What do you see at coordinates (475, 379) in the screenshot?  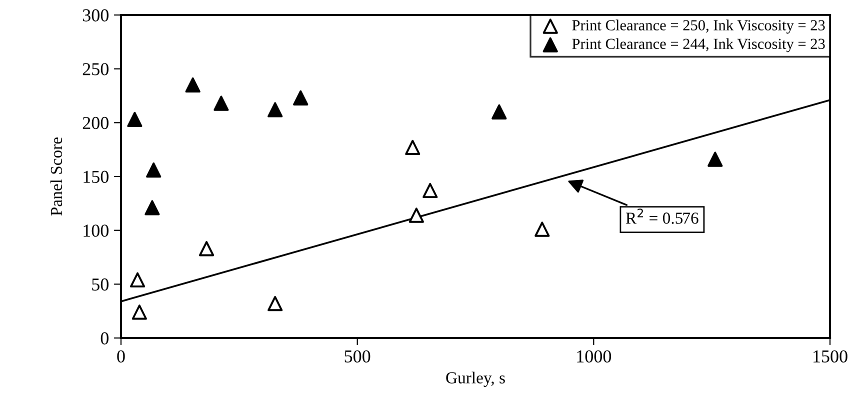 I see `x-axis-title: Gurley, s` at bounding box center [475, 379].